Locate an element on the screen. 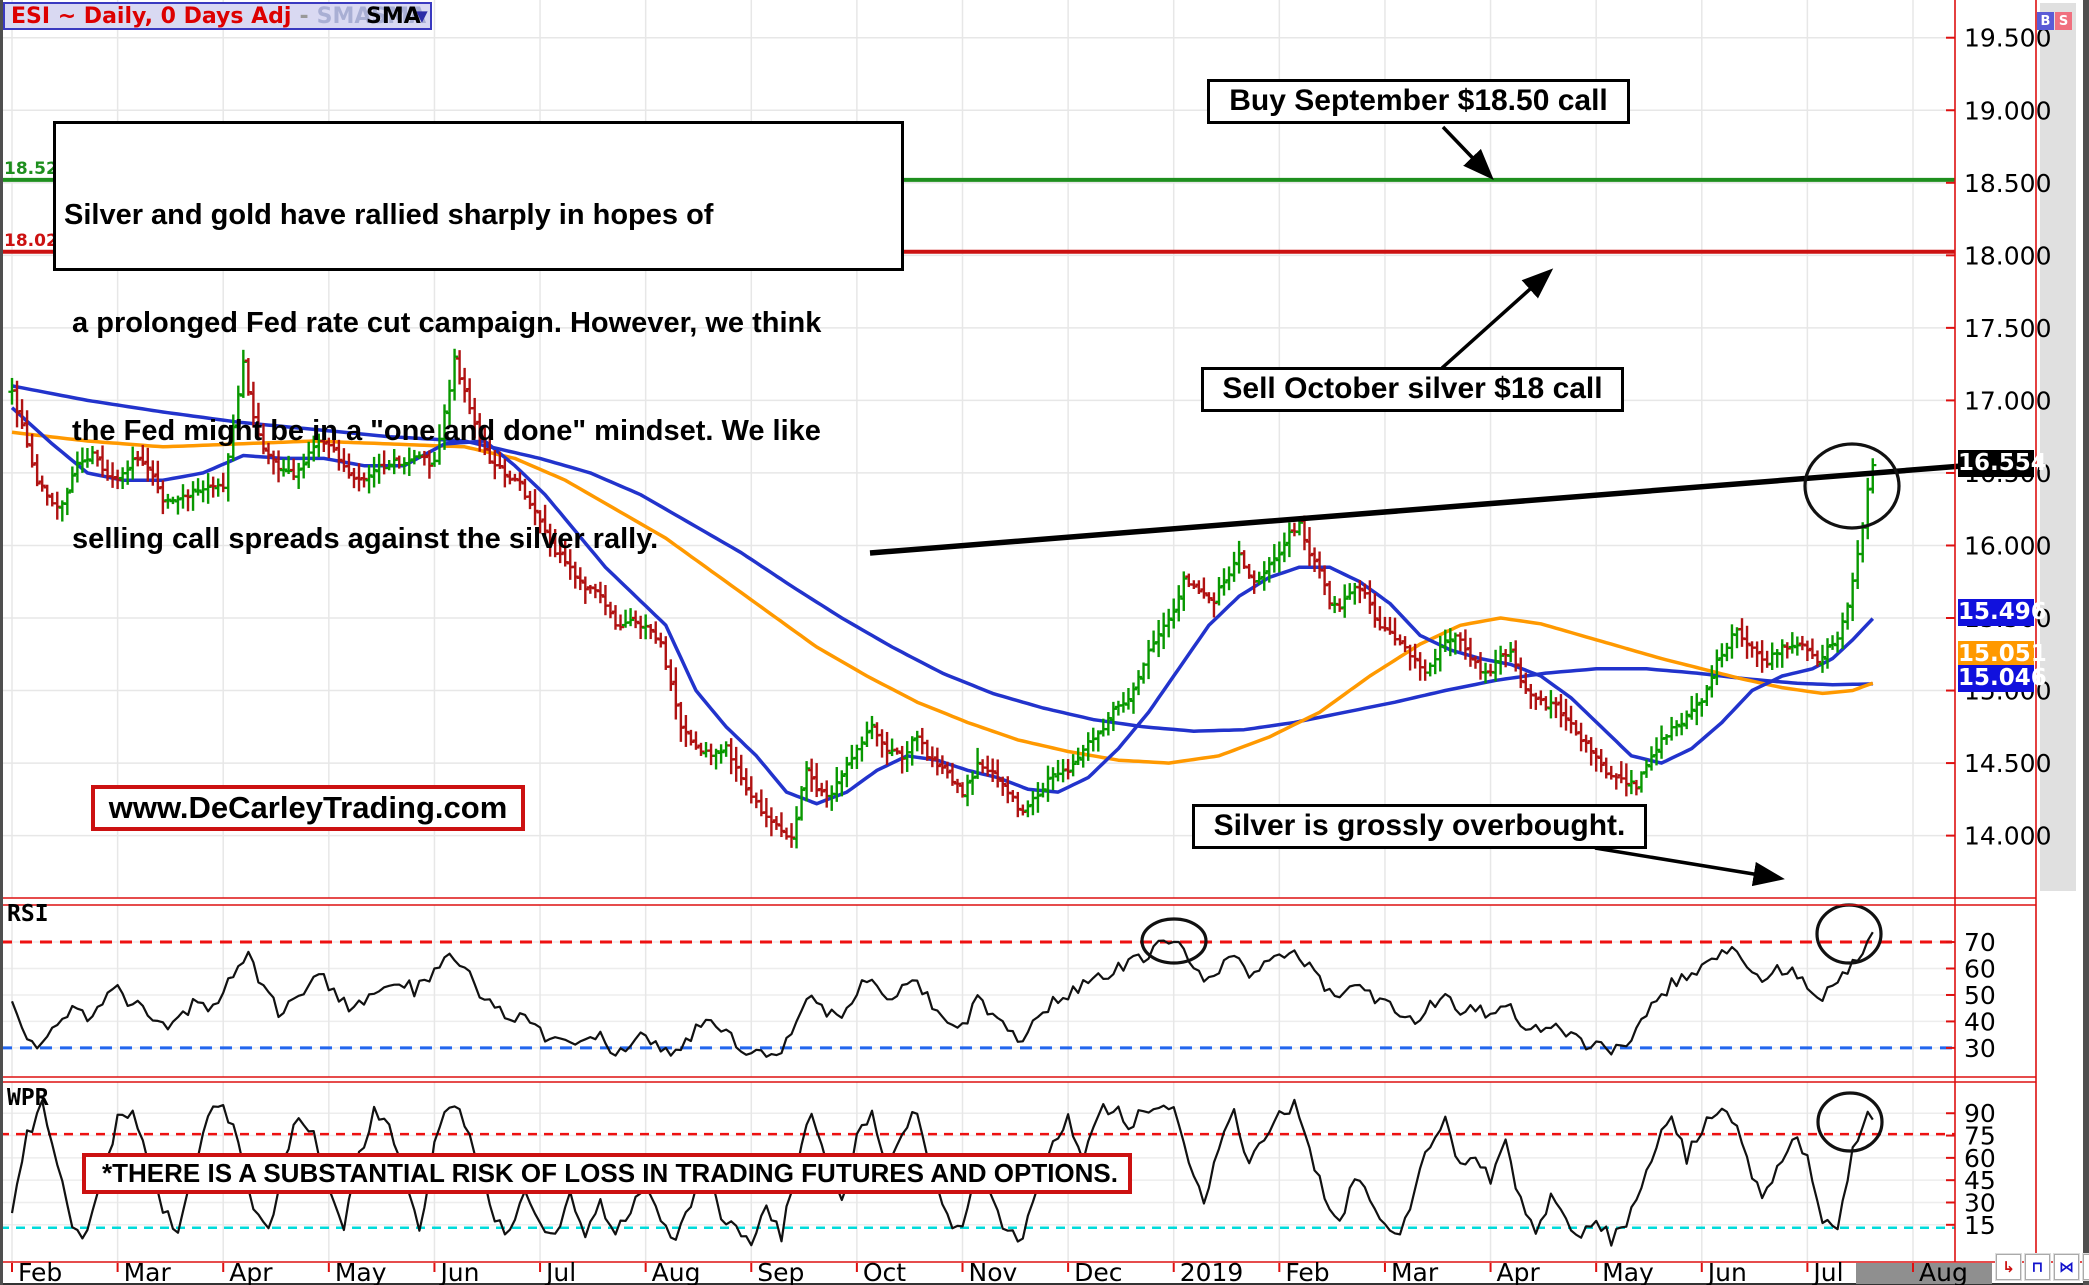 This screenshot has height=1285, width=2089. svg-text: 45 is located at coordinates (1980, 1180).